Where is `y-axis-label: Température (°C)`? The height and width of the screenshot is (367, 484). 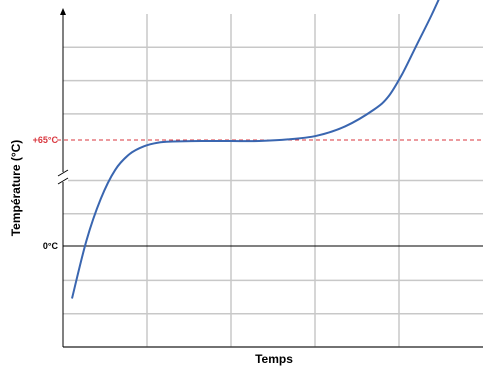 y-axis-label: Température (°C) is located at coordinates (16, 188).